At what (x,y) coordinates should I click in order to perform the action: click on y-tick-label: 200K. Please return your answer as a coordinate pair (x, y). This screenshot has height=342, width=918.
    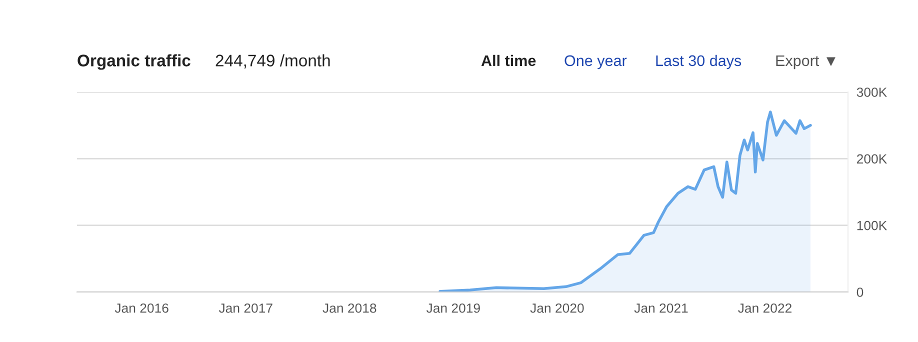
    Looking at the image, I should click on (871, 159).